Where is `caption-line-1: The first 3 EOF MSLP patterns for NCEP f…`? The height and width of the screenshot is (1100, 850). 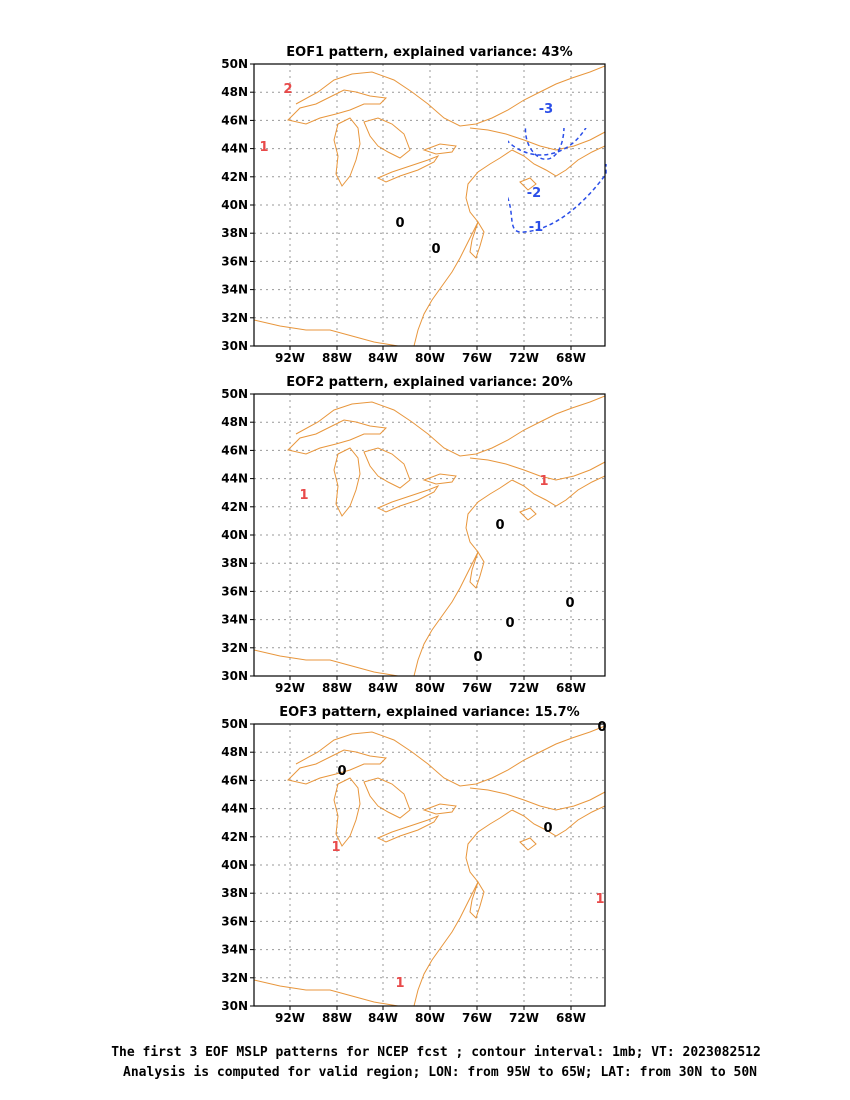 caption-line-1: The first 3 EOF MSLP patterns for NCEP f… is located at coordinates (436, 1052).